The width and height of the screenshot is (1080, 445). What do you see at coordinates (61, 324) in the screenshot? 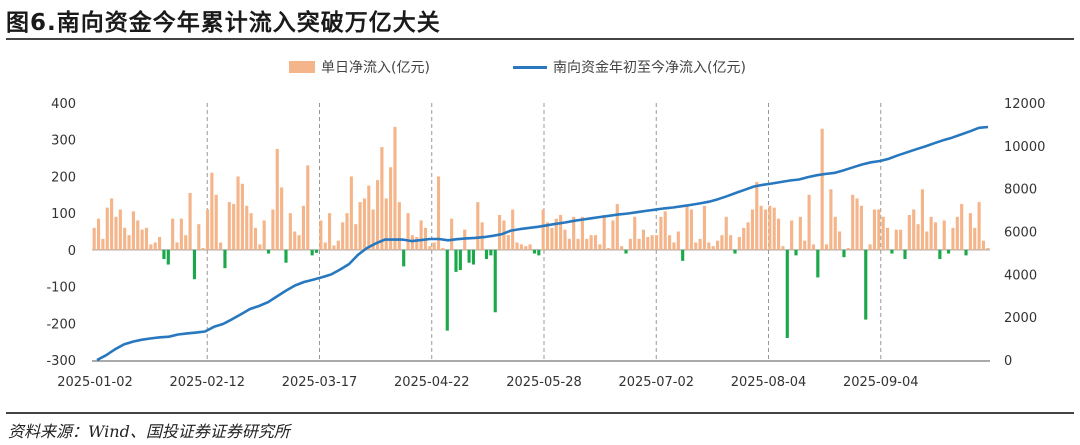
I see `left-tick-label: -200` at bounding box center [61, 324].